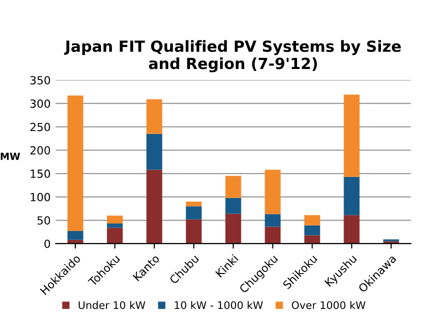 The width and height of the screenshot is (428, 327). I want to click on y-axis-title: MW, so click(10, 156).